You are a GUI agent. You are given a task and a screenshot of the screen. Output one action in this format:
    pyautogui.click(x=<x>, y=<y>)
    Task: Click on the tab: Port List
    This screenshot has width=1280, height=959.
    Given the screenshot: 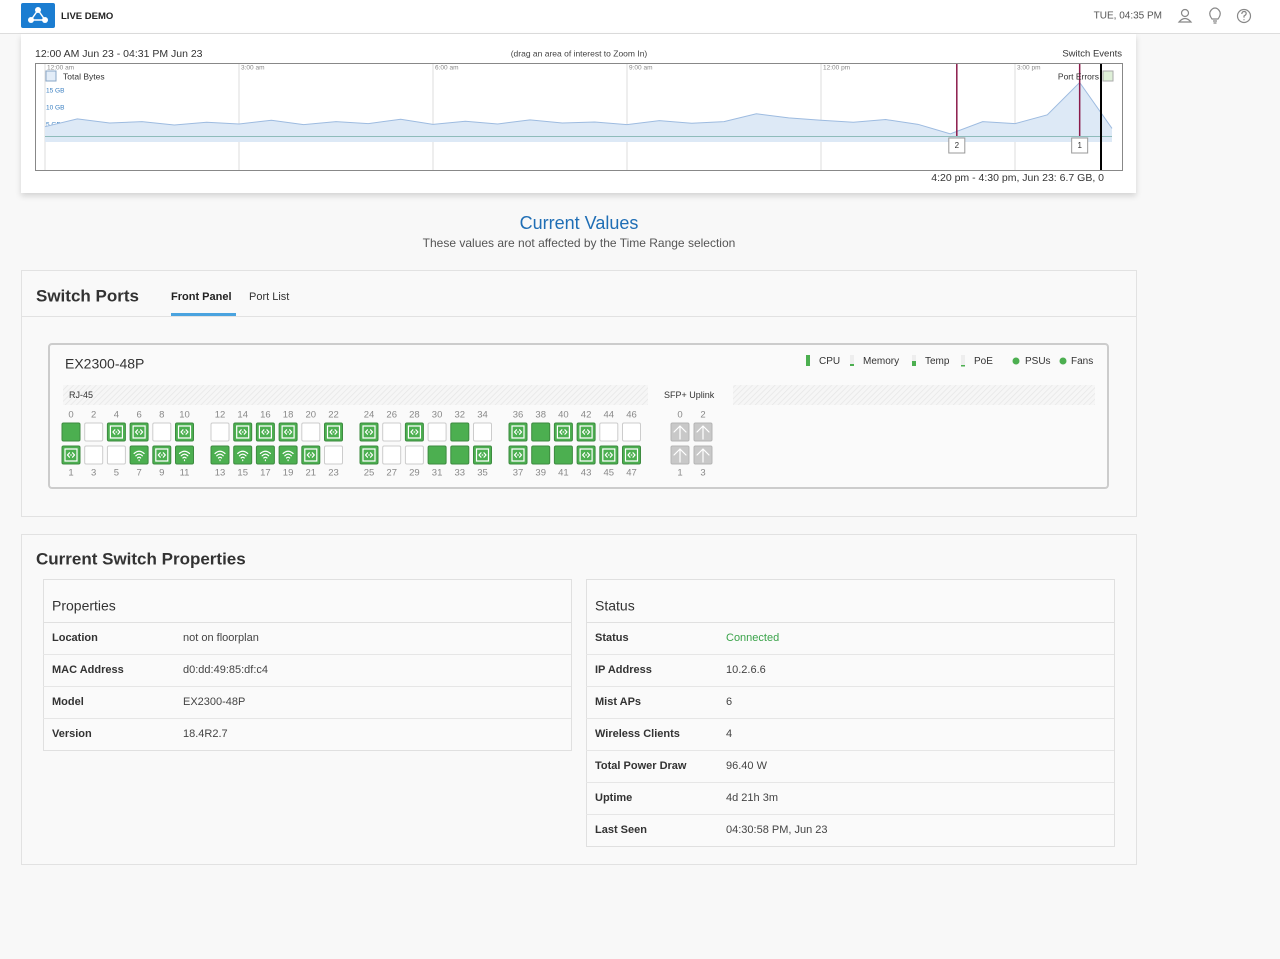 What is the action you would take?
    pyautogui.click(x=269, y=297)
    